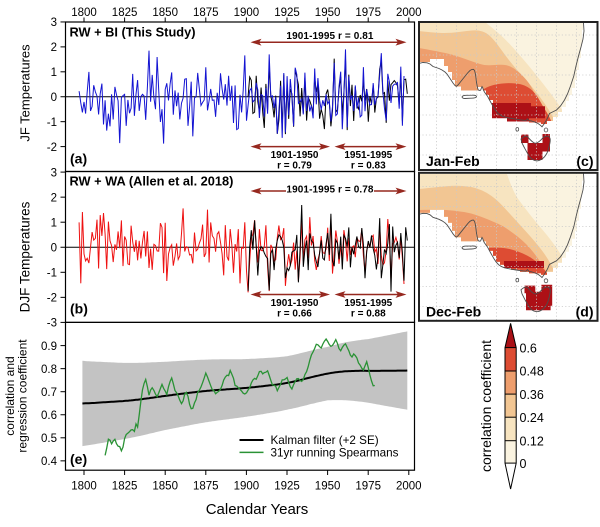 The image size is (600, 527). What do you see at coordinates (532, 395) in the screenshot?
I see `svg-text: 0.36` at bounding box center [532, 395].